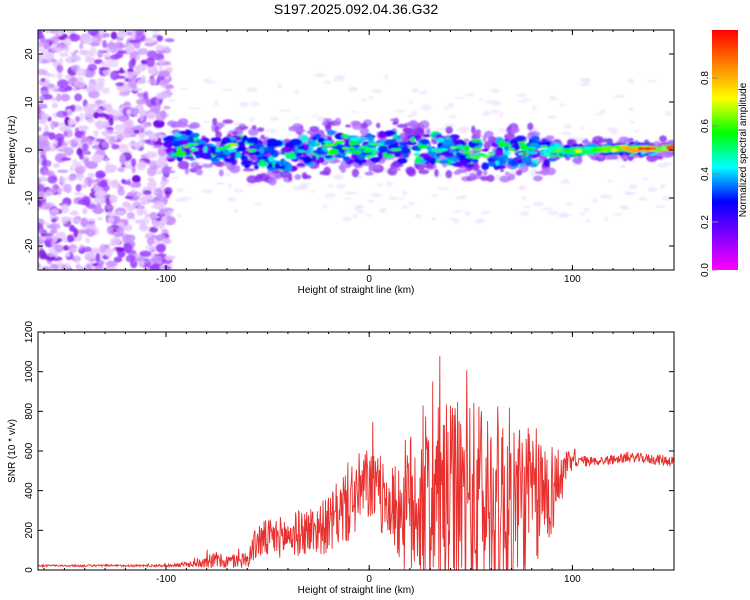 The height and width of the screenshot is (600, 750). Describe the element at coordinates (29, 102) in the screenshot. I see `y-tick-label: 10` at that location.